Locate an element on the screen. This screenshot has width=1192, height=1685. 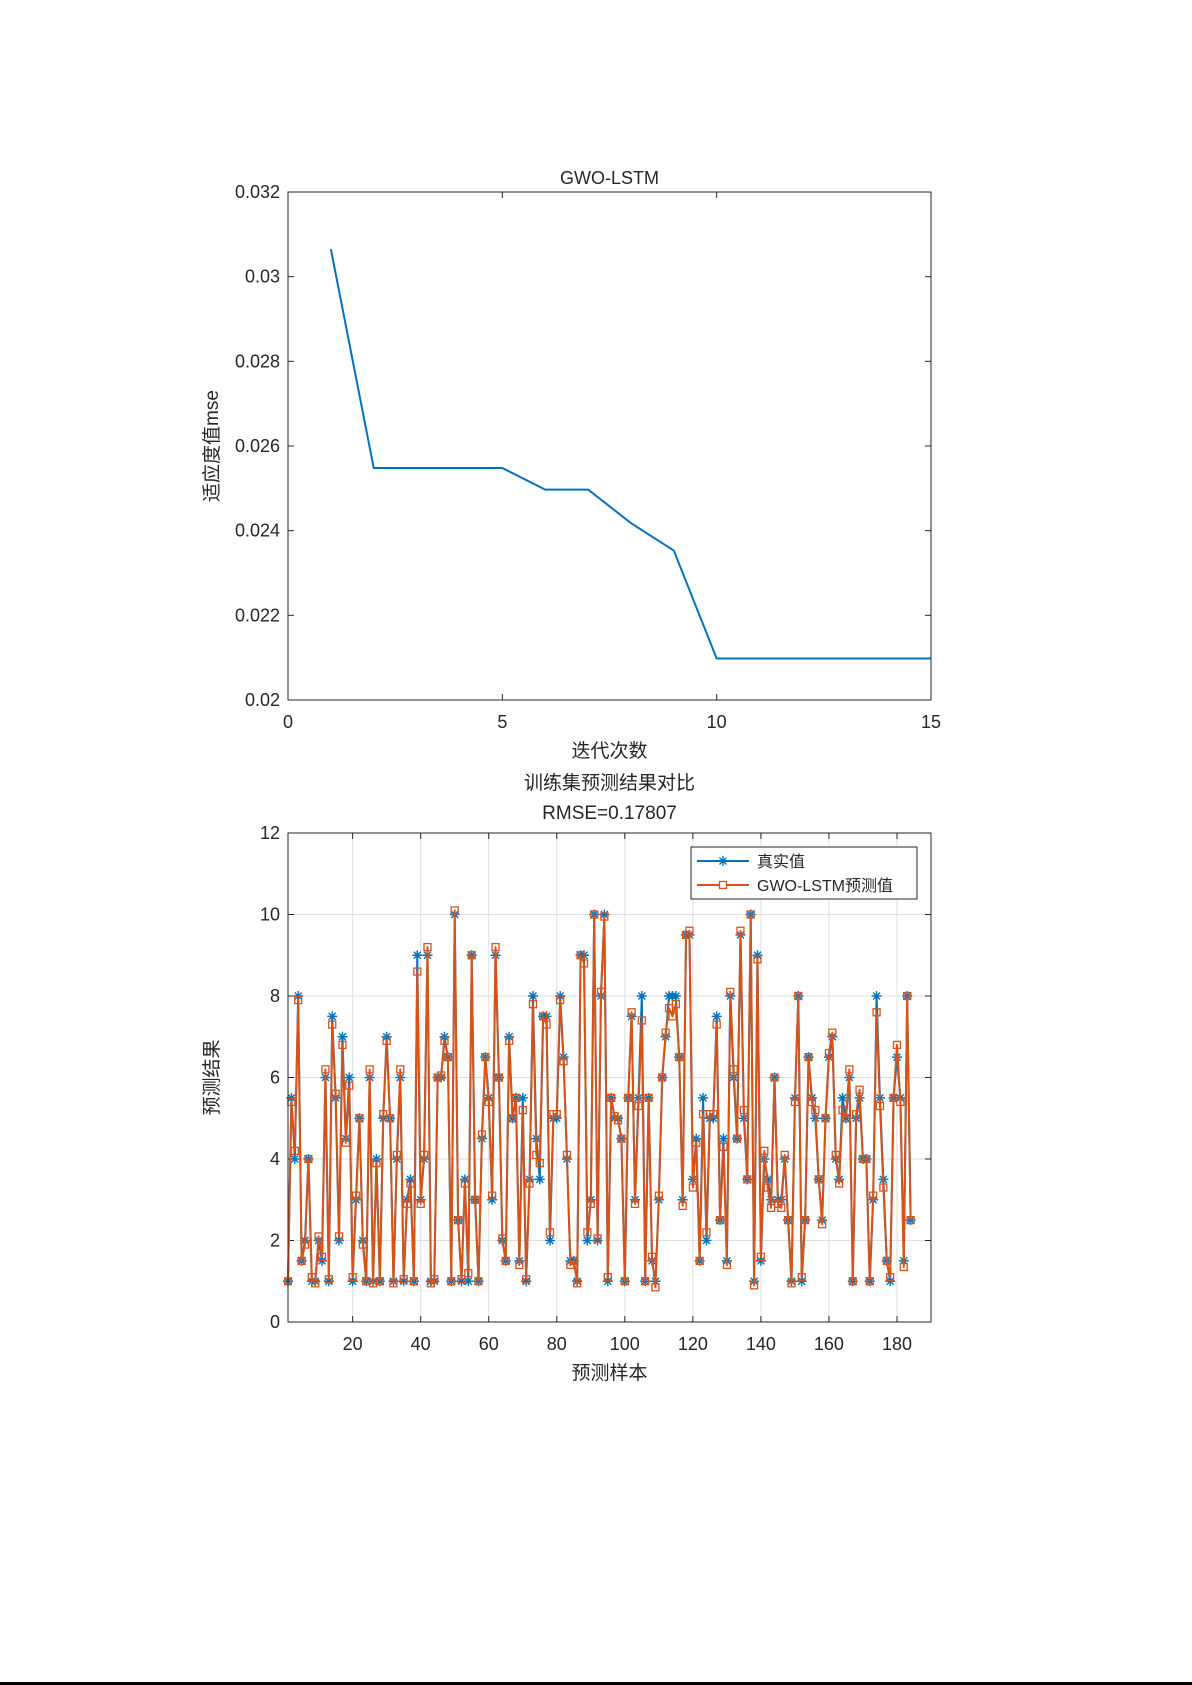
x-tick-label: 10 is located at coordinates (717, 722).